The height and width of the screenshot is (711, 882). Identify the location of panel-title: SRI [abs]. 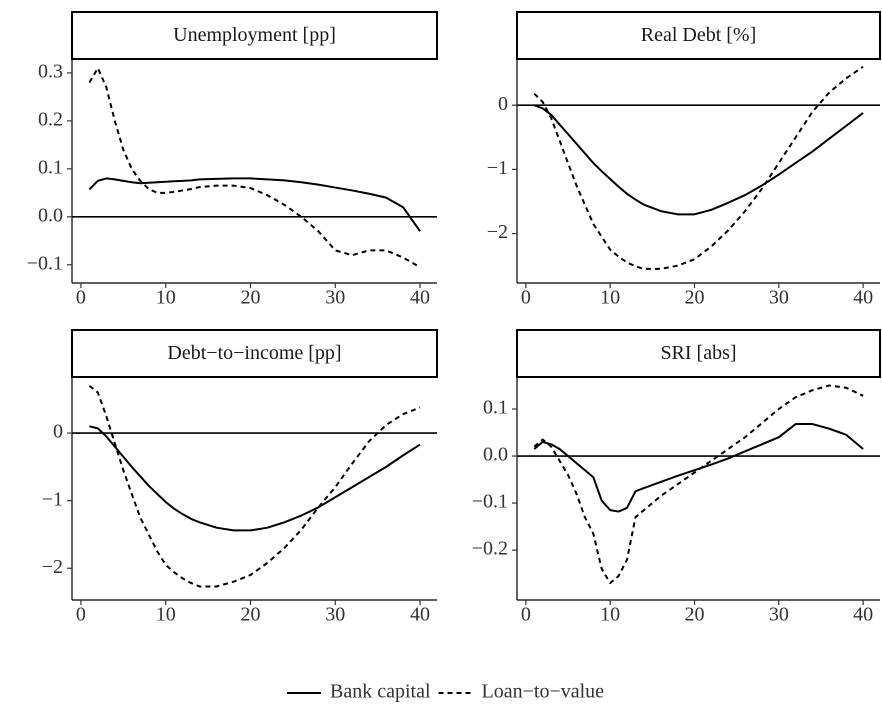
(698, 353).